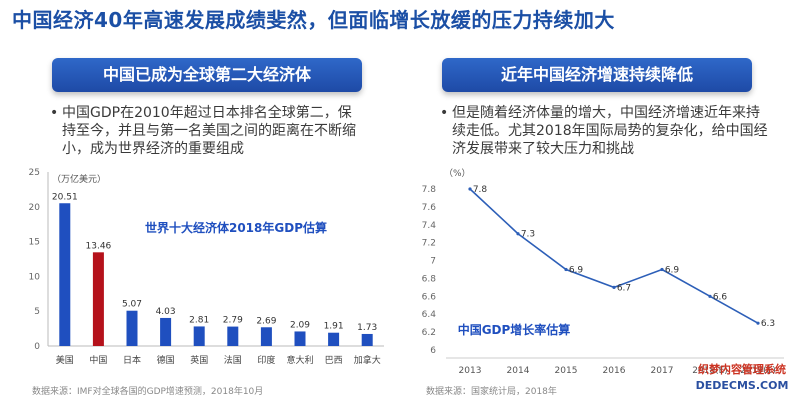 The height and width of the screenshot is (402, 800). Describe the element at coordinates (37, 312) in the screenshot. I see `bar-ytick-label: 5` at that location.